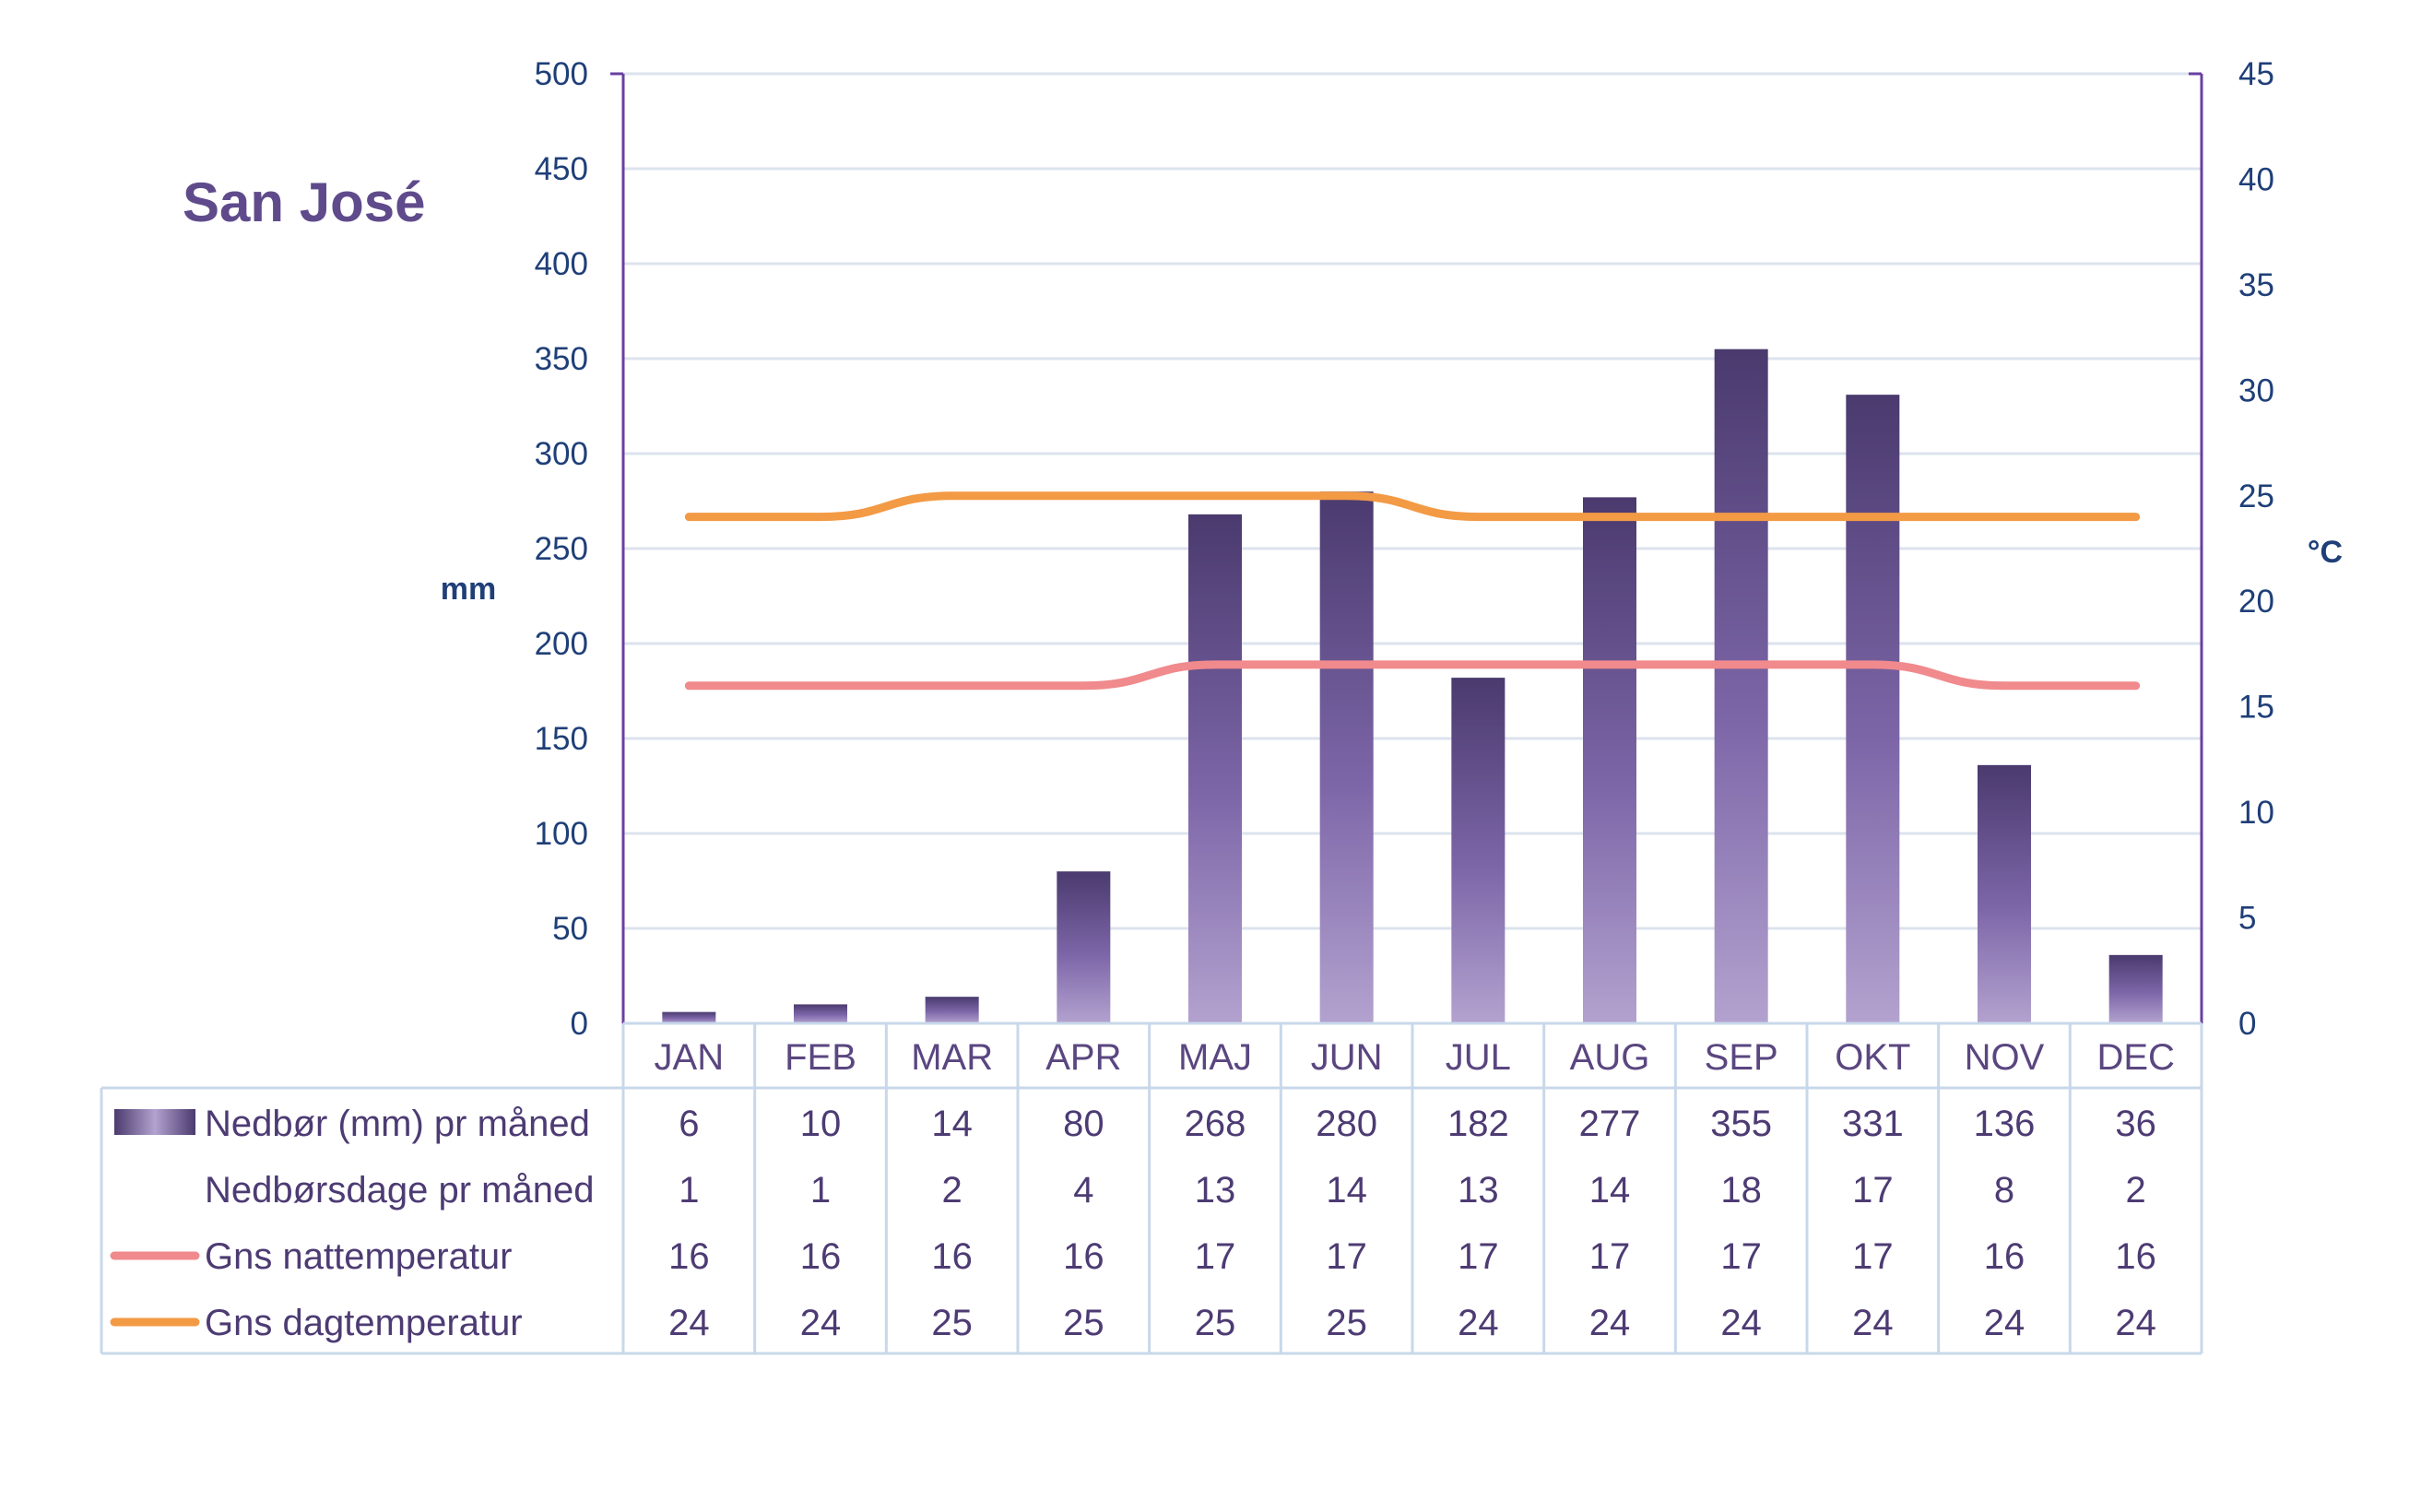 The image size is (2409, 1512). I want to click on data-label: 80, so click(1083, 1124).